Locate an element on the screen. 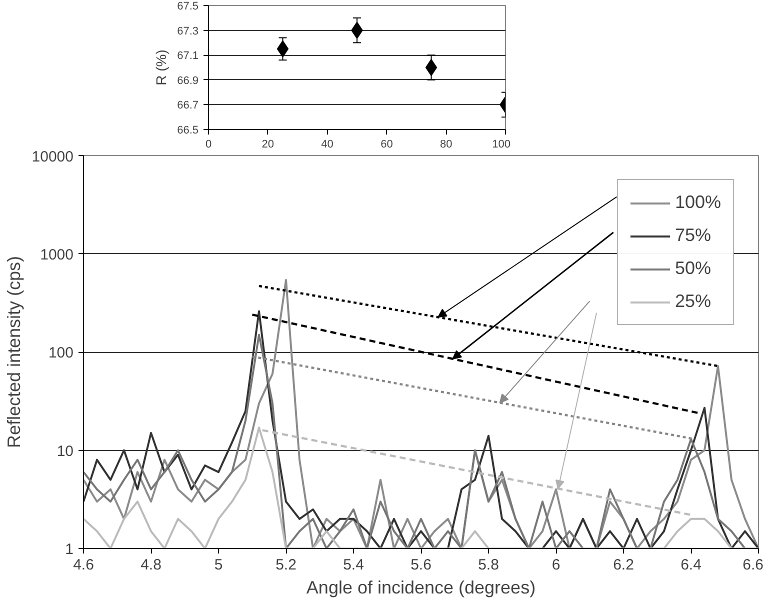 This screenshot has width=763, height=603. x-tick-label: 6.2 is located at coordinates (623, 565).